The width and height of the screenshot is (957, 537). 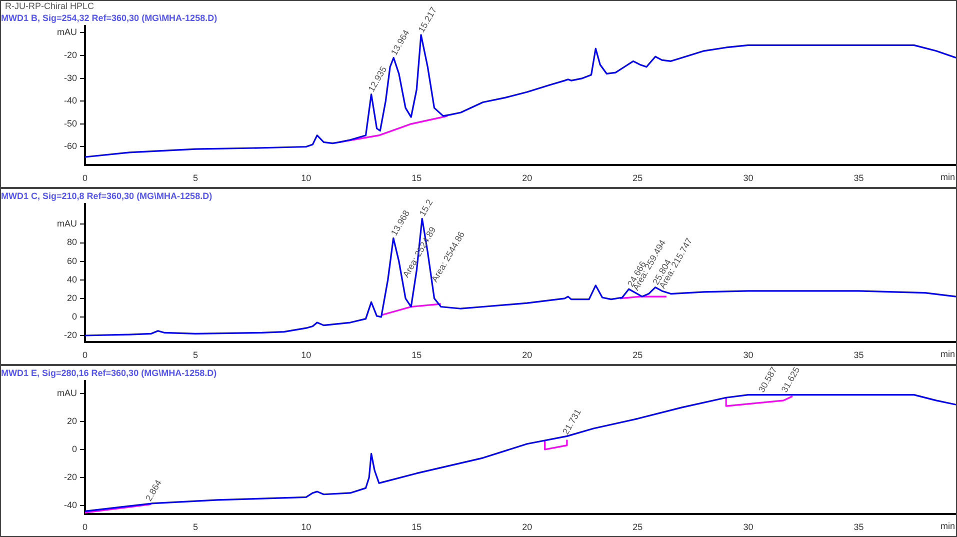 I want to click on chart-title: MWD1 C, Sig=210,8 Ref=360,30 (MG\MHA-1258.D), so click(x=106, y=195).